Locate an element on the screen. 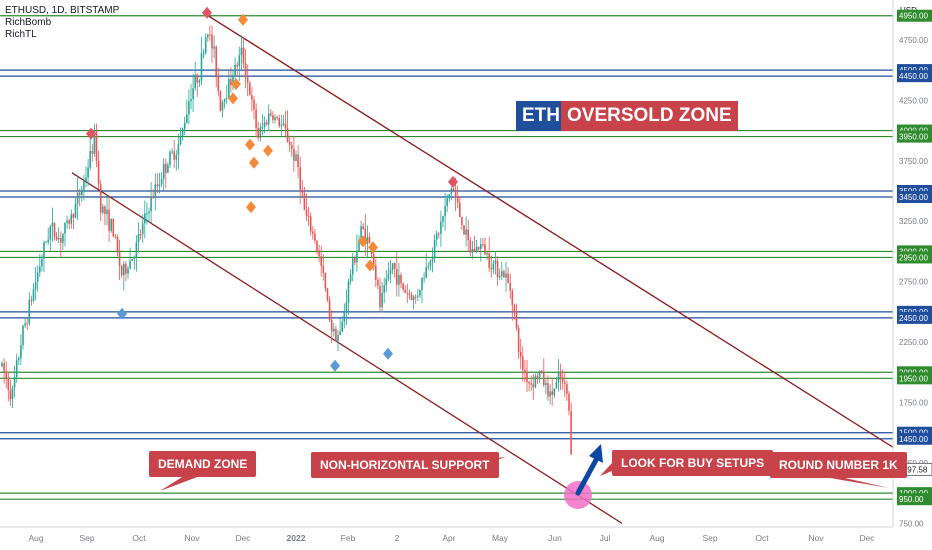 The width and height of the screenshot is (932, 550). buy-signal-marker is located at coordinates (122, 313).